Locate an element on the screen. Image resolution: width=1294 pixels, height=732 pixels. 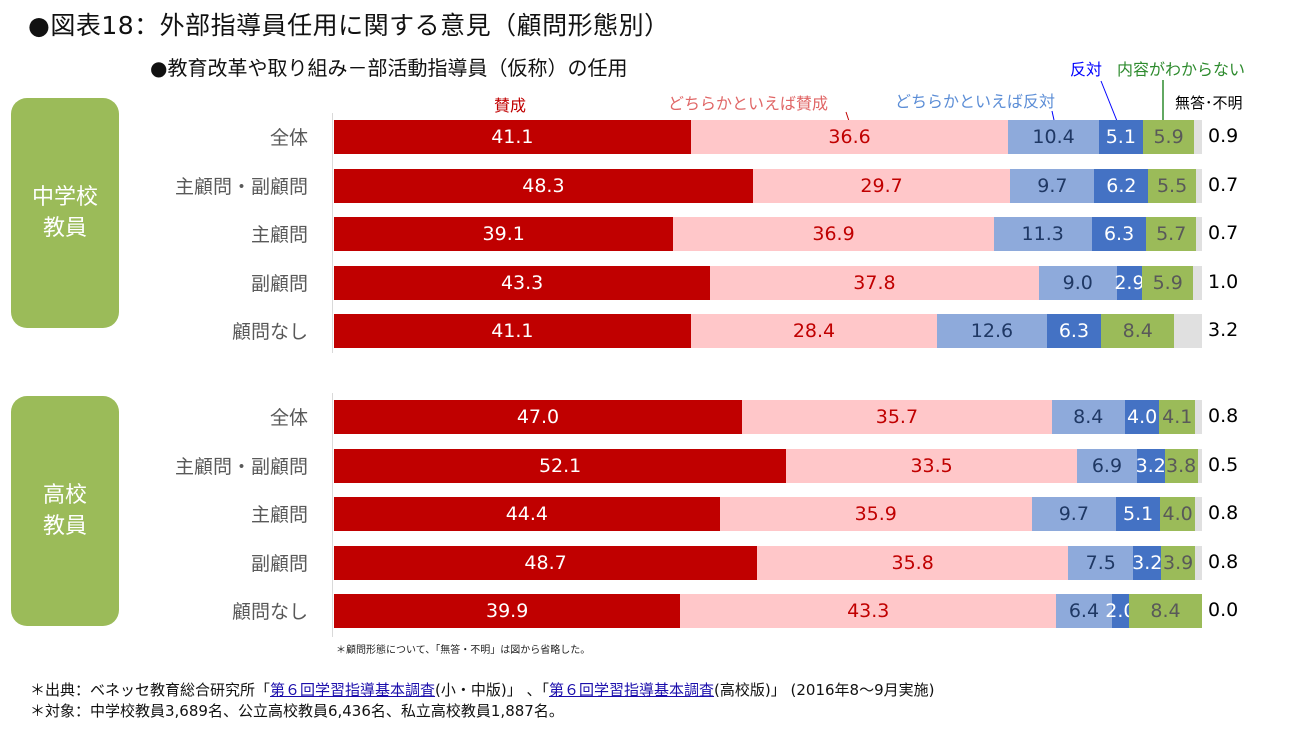
bar-segment-agree: 52.1 is located at coordinates (560, 465).